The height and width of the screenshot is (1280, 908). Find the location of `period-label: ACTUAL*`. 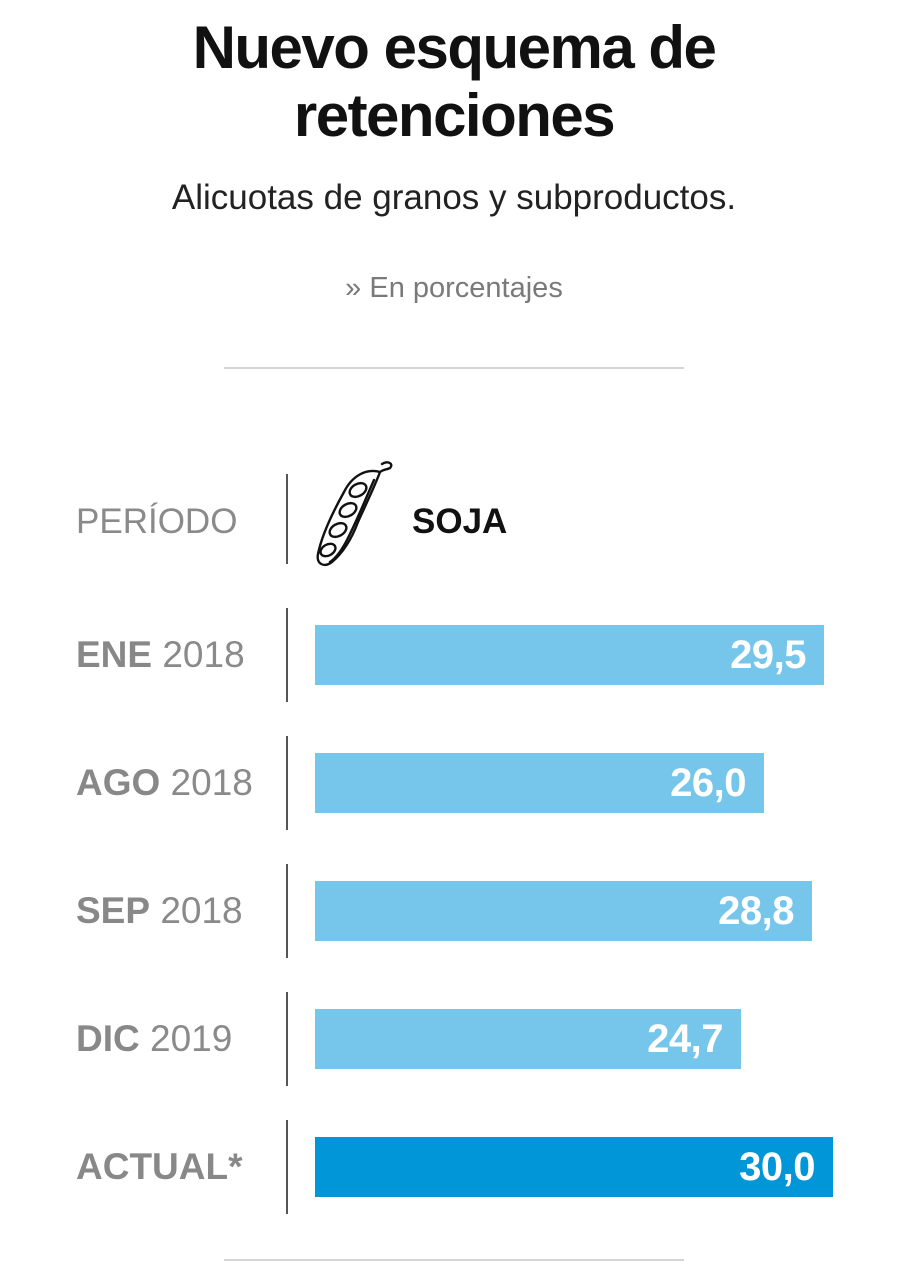

period-label: ACTUAL* is located at coordinates (159, 1167).